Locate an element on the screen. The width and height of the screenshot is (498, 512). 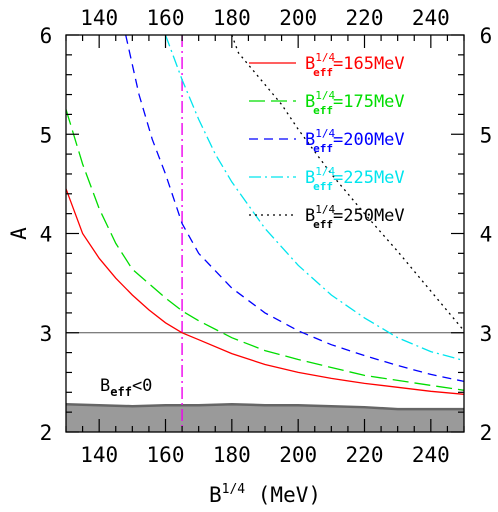
x-tick-label-bottom: 220 is located at coordinates (365, 455).